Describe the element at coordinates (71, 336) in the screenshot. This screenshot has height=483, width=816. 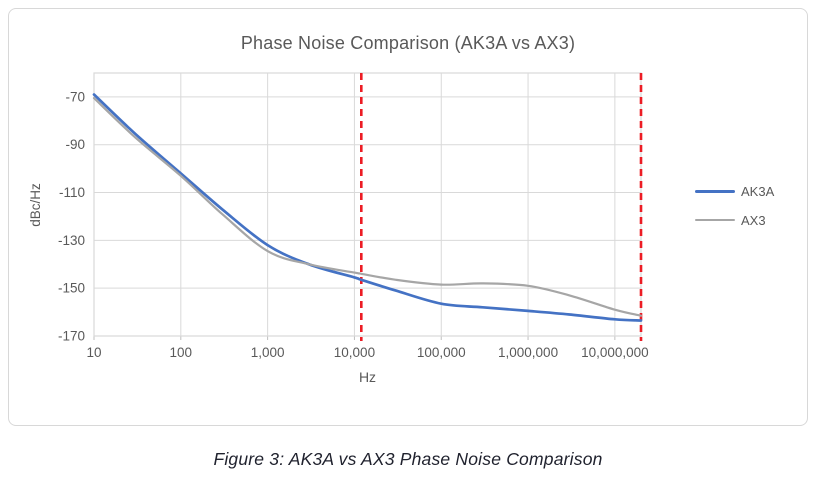
I see `y-tick-label: -170` at that location.